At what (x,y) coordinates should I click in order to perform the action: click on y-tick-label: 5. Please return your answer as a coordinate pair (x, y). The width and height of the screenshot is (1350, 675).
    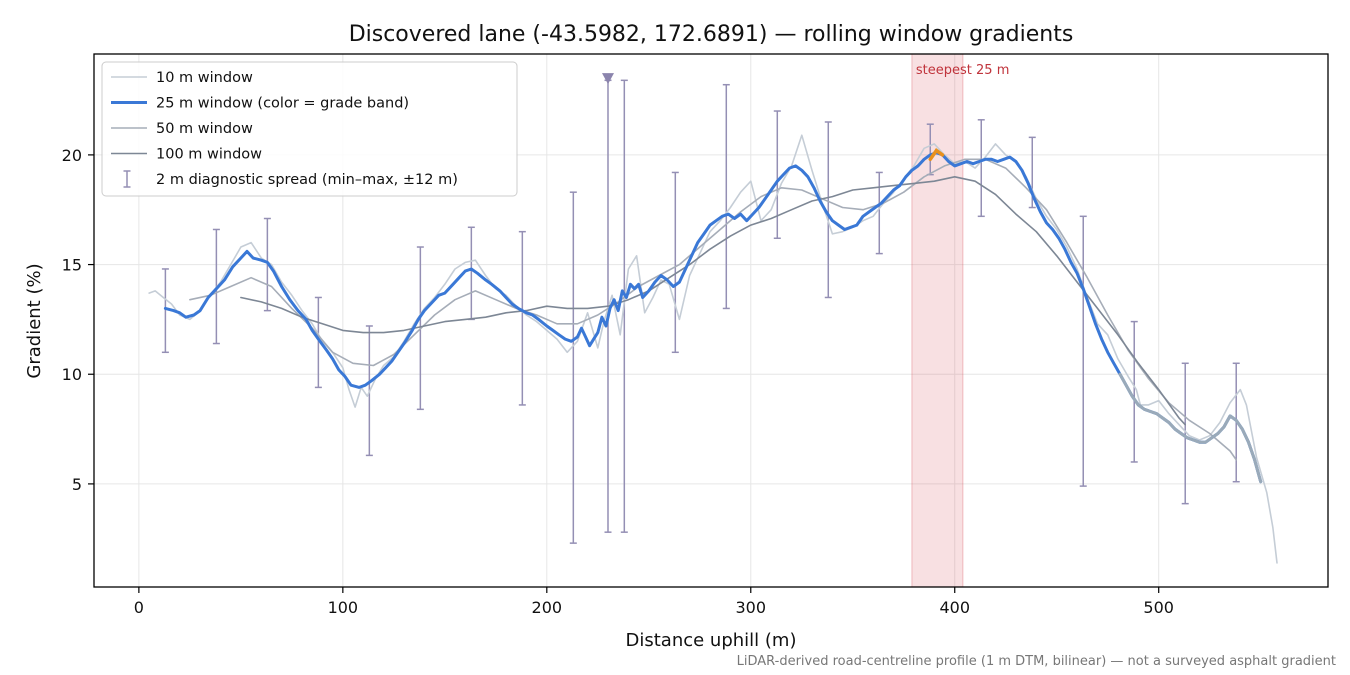
    Looking at the image, I should click on (77, 484).